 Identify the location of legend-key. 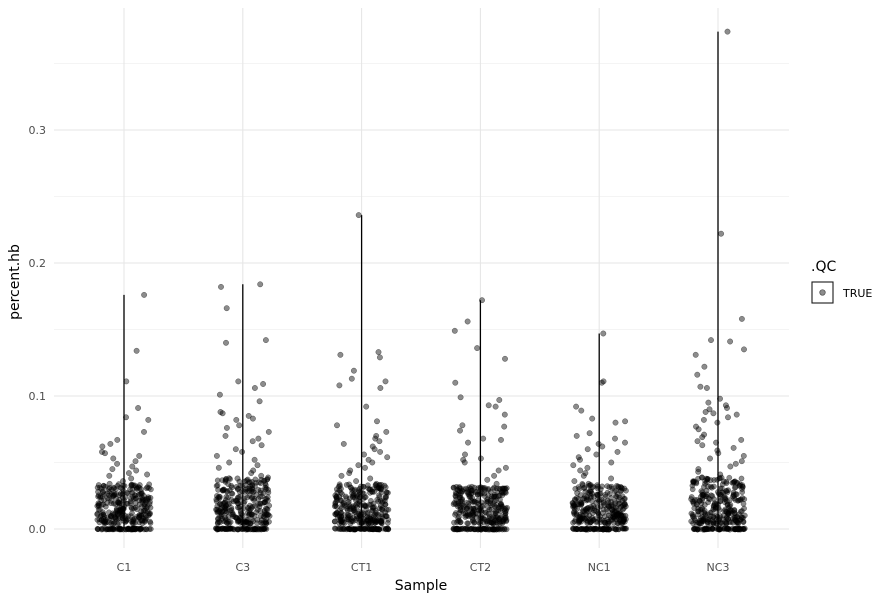
(822, 292).